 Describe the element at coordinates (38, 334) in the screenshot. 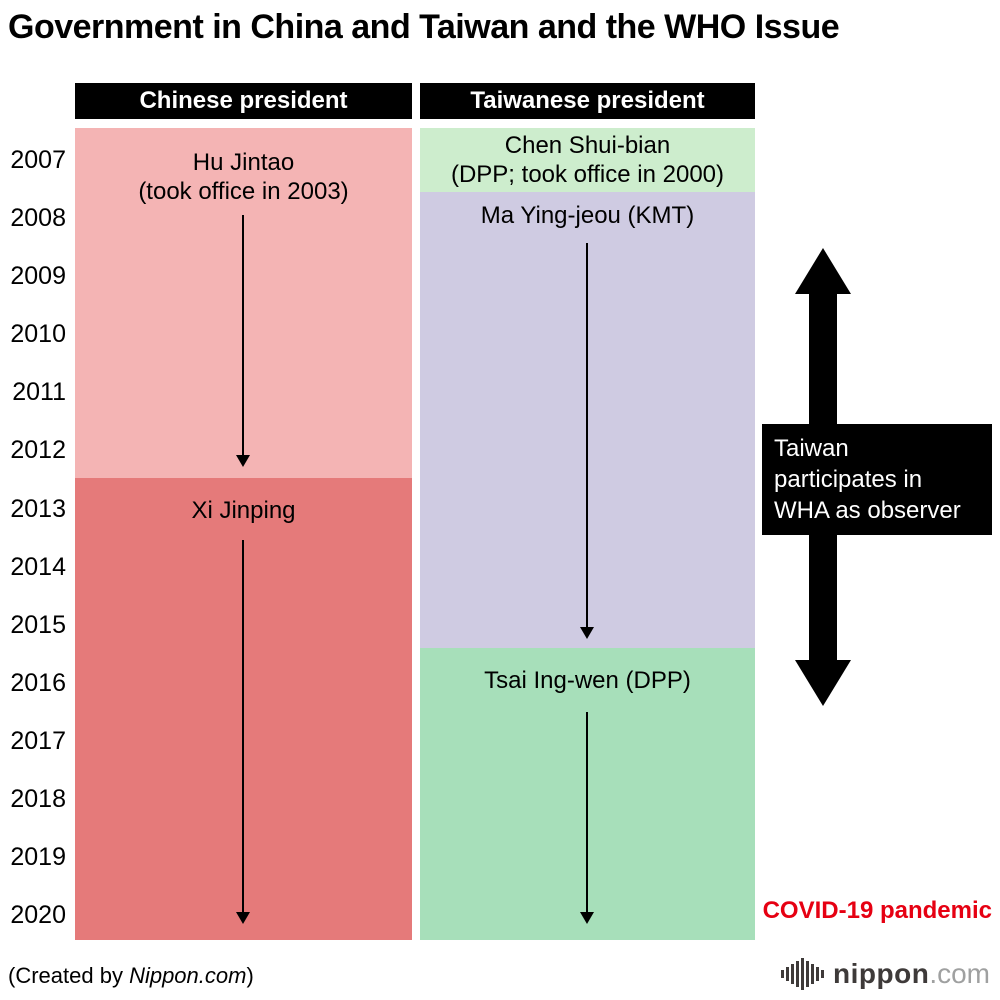

I see `year-label-2010: 2010` at that location.